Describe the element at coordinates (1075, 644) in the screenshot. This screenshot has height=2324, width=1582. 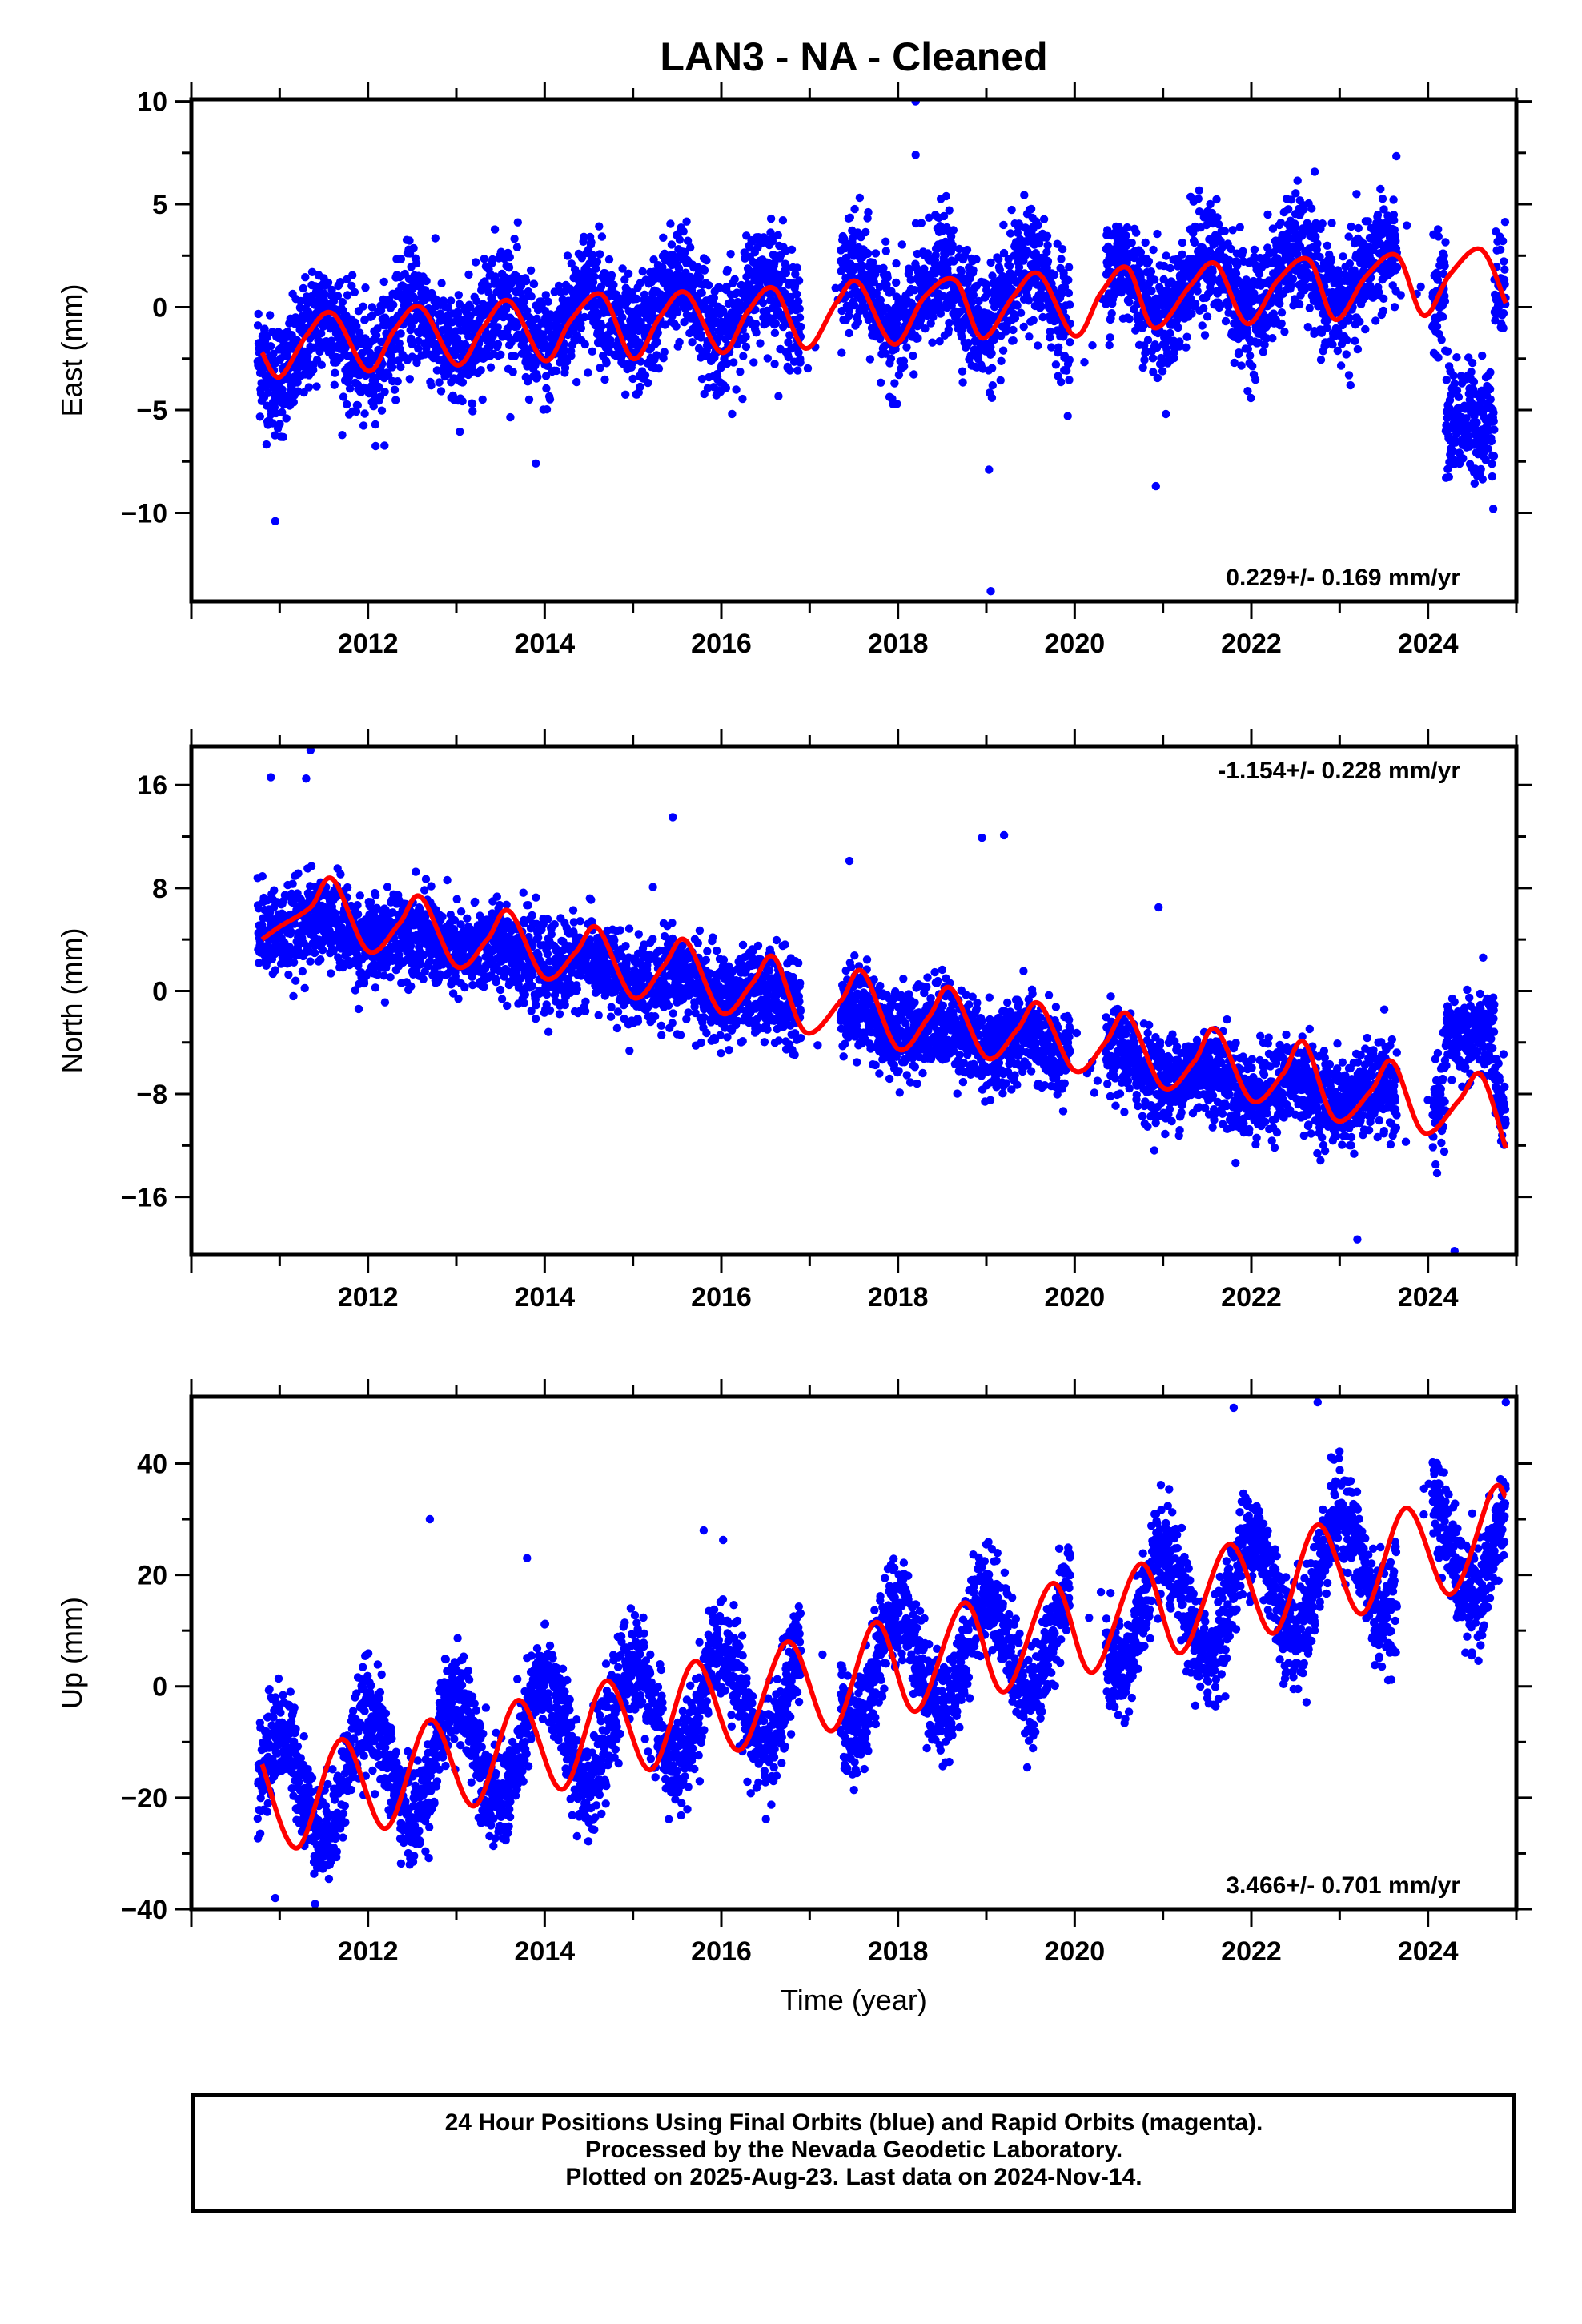
I see `east-x-tick-label: 2020` at that location.